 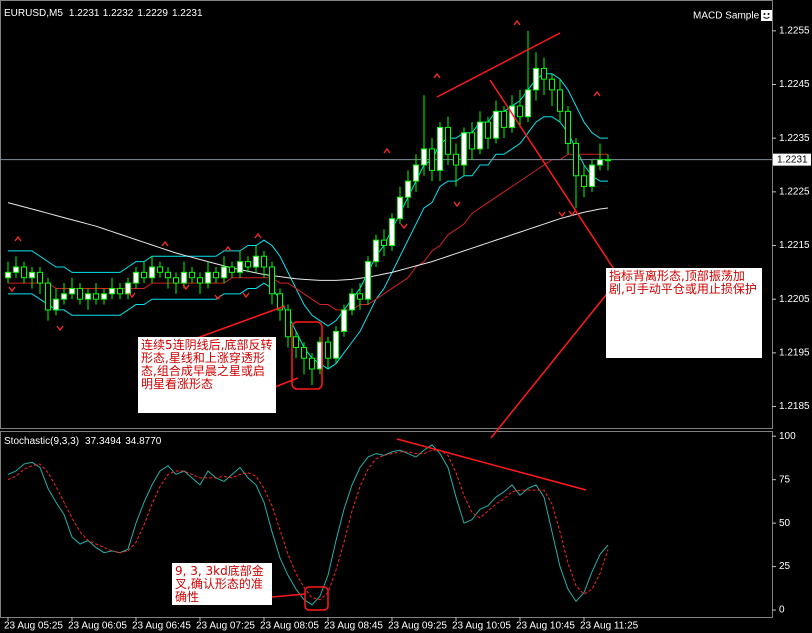 I want to click on y-tick-label: 1.2215, so click(x=794, y=245).